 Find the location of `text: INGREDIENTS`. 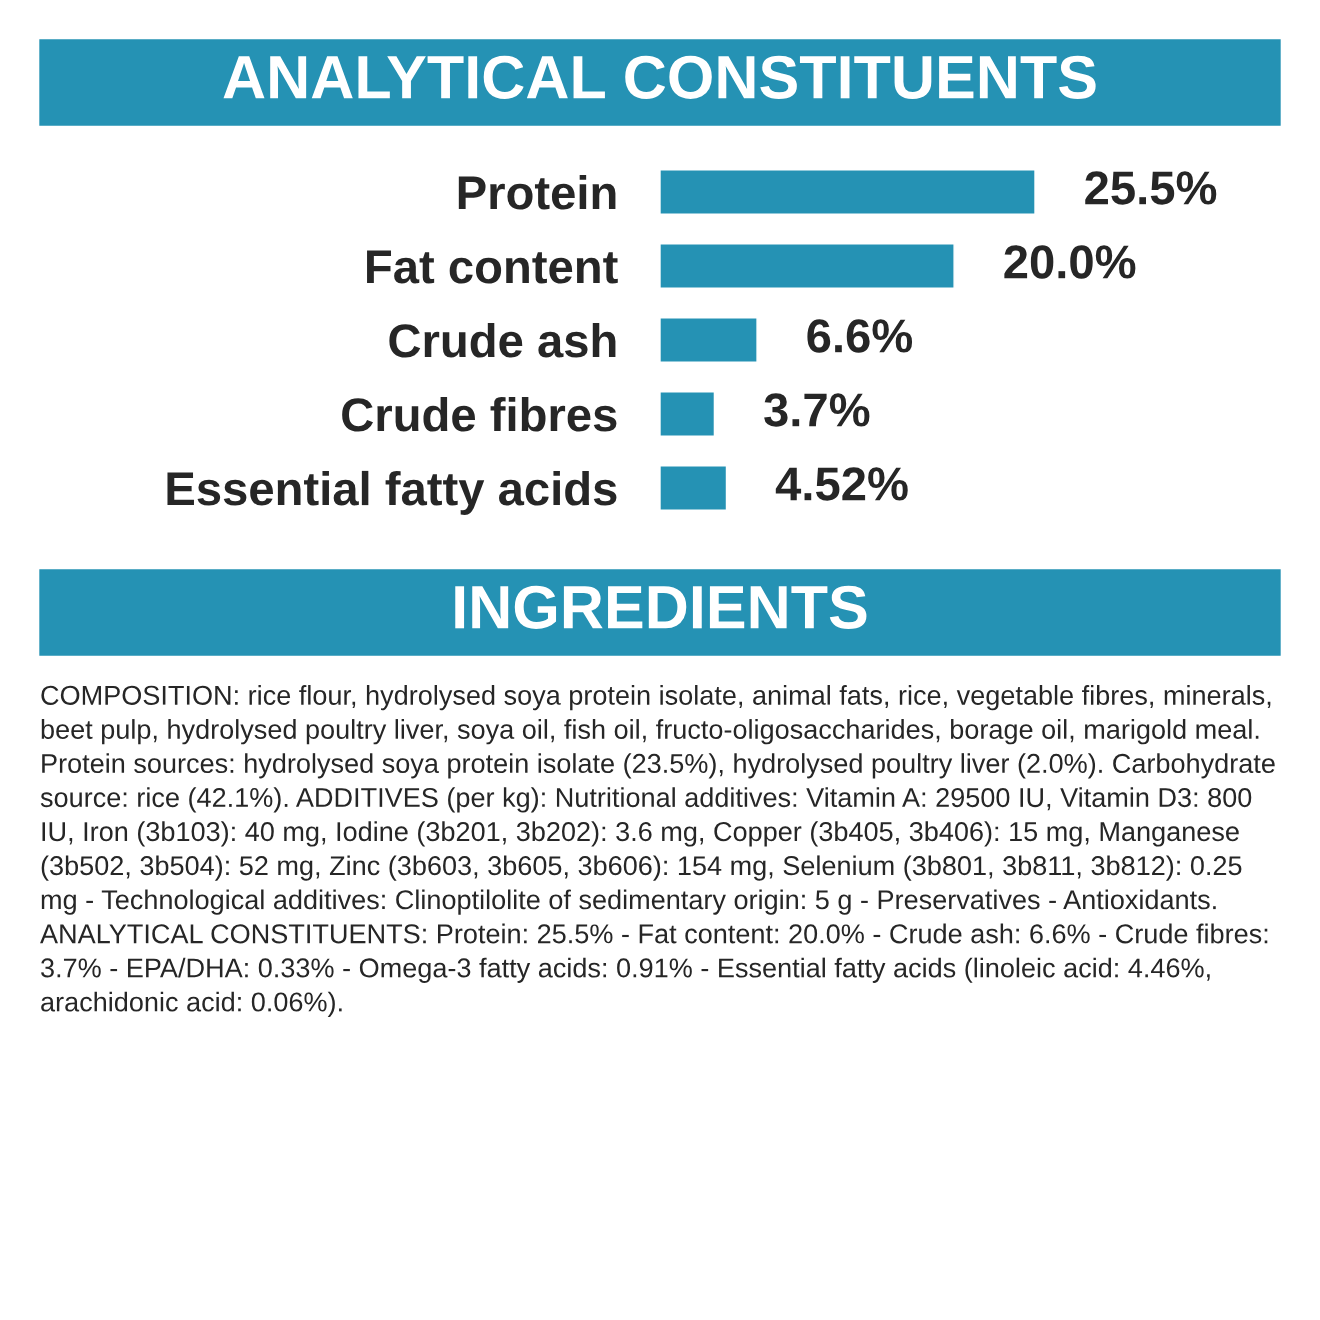

text: INGREDIENTS is located at coordinates (661, 607).